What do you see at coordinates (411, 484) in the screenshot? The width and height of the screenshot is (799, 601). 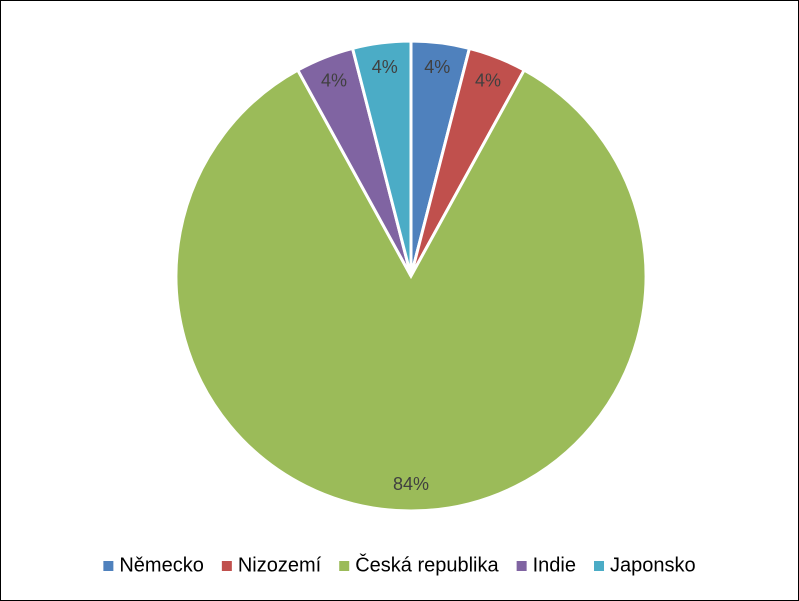 I see `data-label: 84%` at bounding box center [411, 484].